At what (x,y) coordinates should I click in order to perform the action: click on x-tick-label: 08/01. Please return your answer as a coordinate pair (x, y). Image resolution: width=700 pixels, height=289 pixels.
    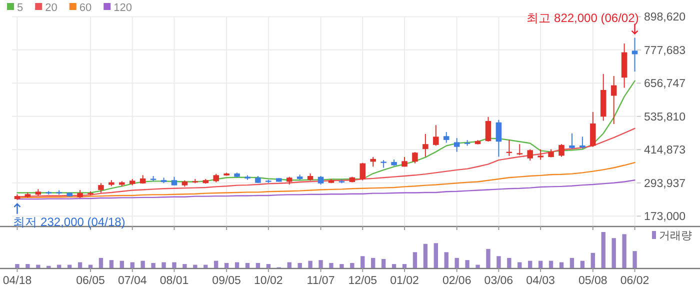
    Looking at the image, I should click on (174, 281).